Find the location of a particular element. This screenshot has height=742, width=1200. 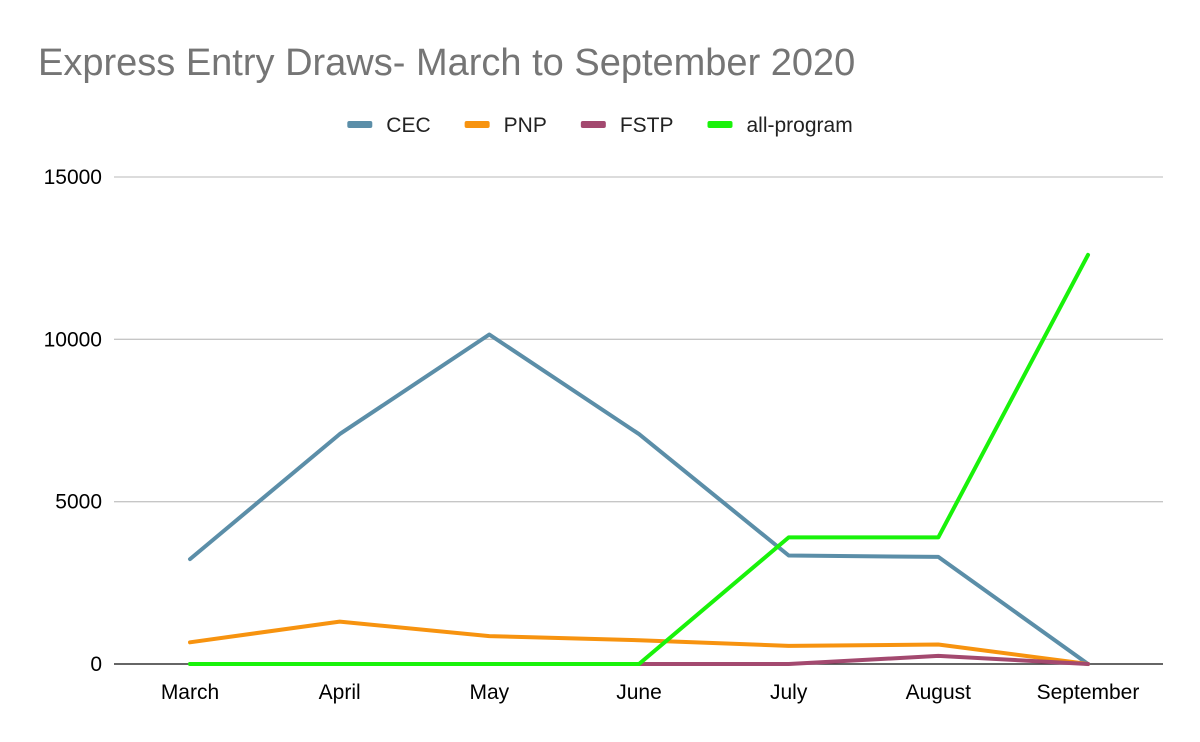

x-tick-label: July is located at coordinates (789, 692).